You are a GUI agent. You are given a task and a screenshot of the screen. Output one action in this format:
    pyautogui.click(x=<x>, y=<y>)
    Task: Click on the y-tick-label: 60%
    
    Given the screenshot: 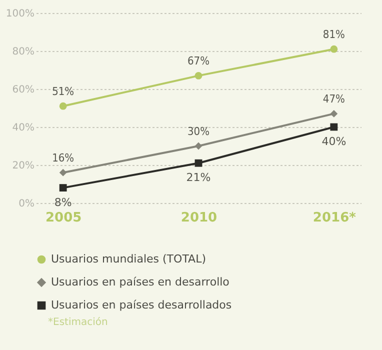 What is the action you would take?
    pyautogui.click(x=23, y=90)
    